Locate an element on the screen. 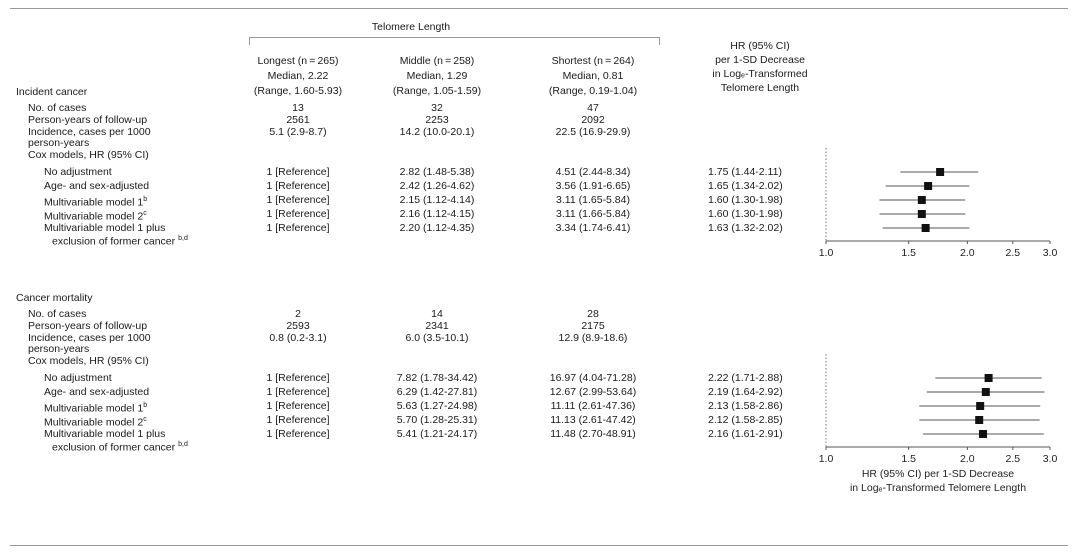 Image resolution: width=1080 pixels, height=554 pixels. model-label-text: Multivariable model 1 plus is located at coordinates (105, 228).